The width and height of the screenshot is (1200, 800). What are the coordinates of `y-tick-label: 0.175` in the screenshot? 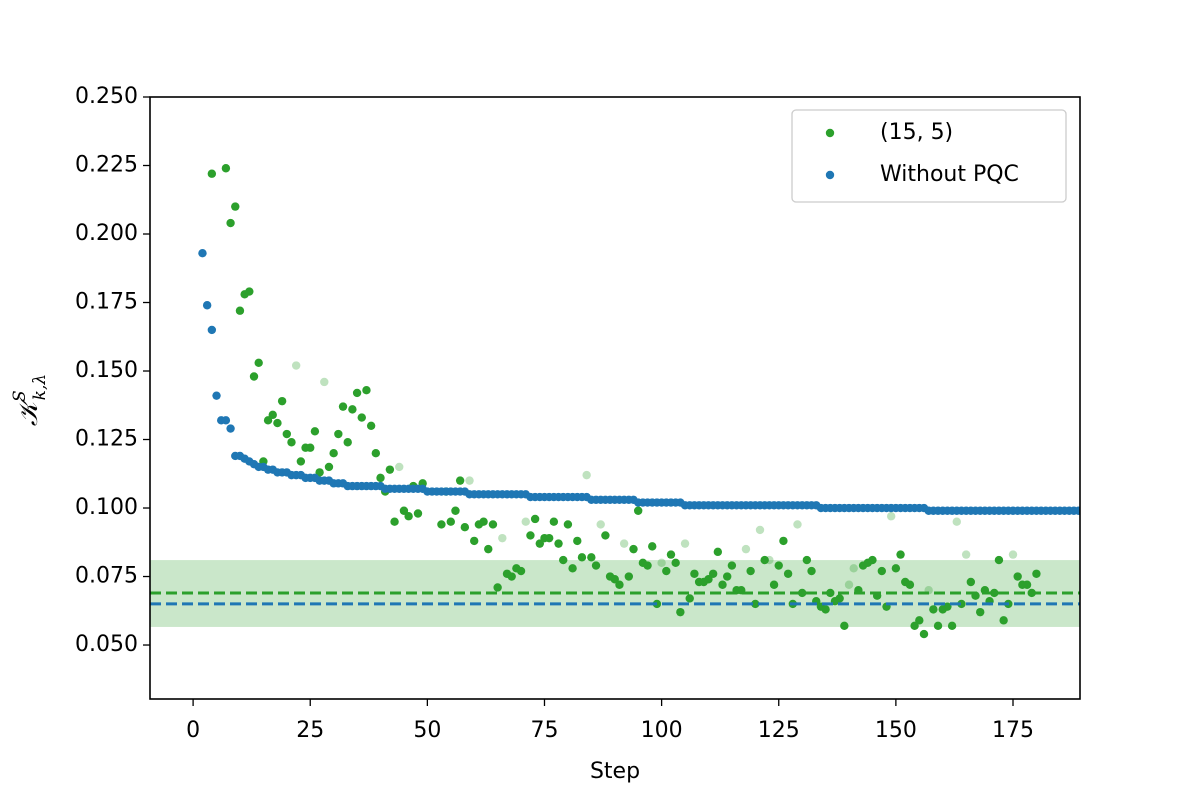 It's located at (106, 302).